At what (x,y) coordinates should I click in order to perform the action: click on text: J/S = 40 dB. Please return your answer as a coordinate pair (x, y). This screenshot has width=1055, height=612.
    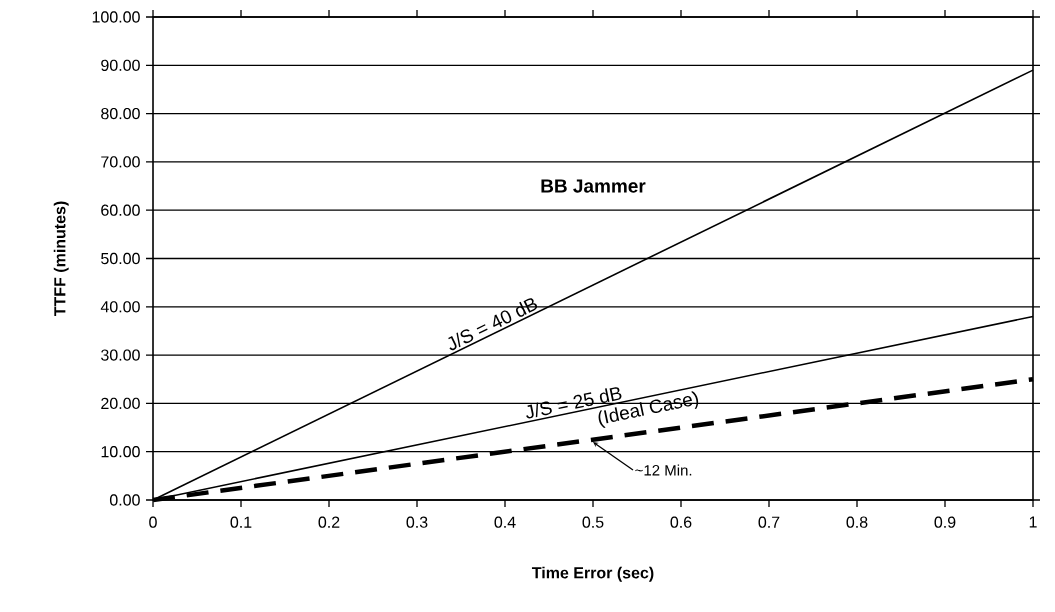
    Looking at the image, I should click on (493, 324).